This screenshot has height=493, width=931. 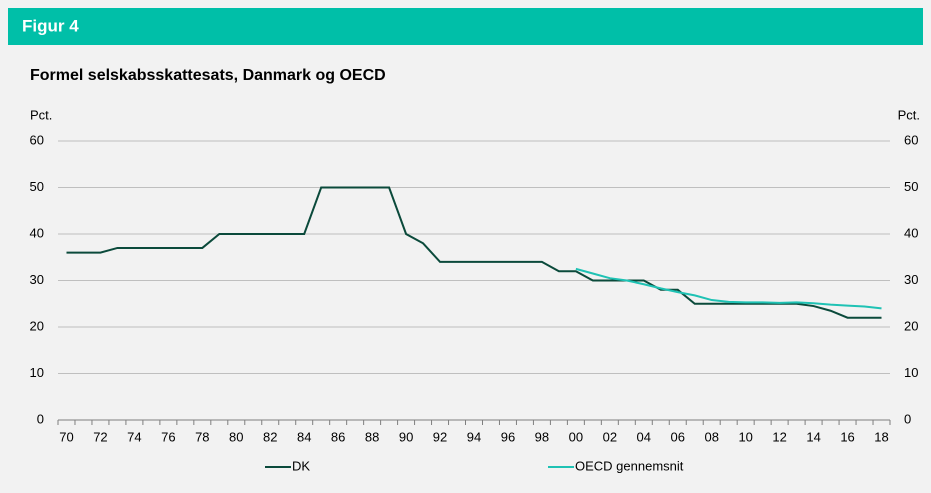 What do you see at coordinates (629, 465) in the screenshot?
I see `legend-label: OECD gennemsnit` at bounding box center [629, 465].